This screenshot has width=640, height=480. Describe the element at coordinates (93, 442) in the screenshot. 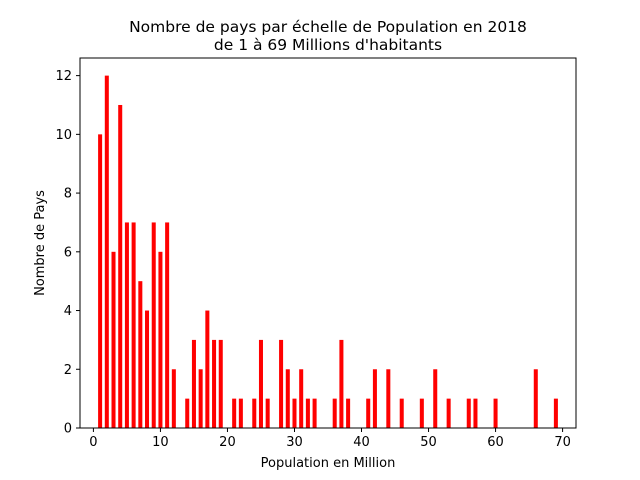

I see `x-tick-label: 0` at that location.